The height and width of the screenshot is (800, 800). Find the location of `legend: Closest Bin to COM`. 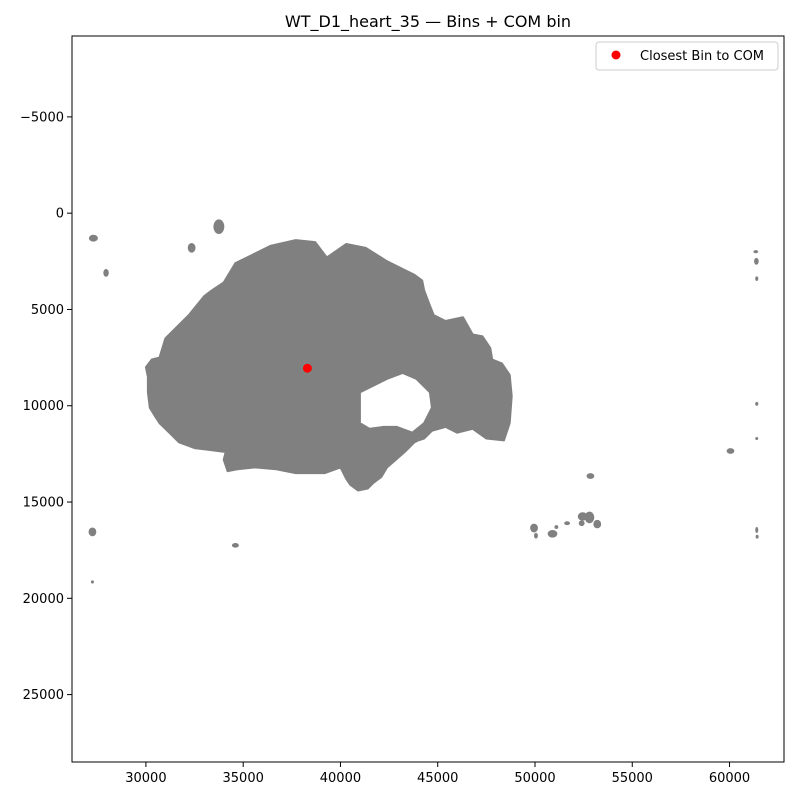

legend: Closest Bin to COM is located at coordinates (687, 56).